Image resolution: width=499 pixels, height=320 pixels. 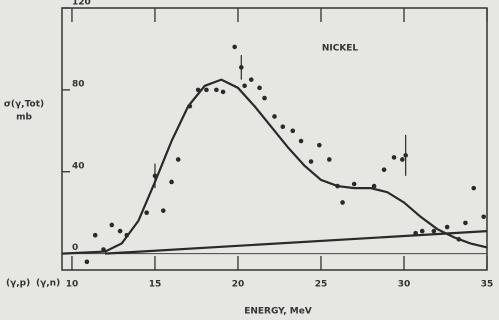 I want to click on y-tick-label: 40, so click(x=78, y=166).